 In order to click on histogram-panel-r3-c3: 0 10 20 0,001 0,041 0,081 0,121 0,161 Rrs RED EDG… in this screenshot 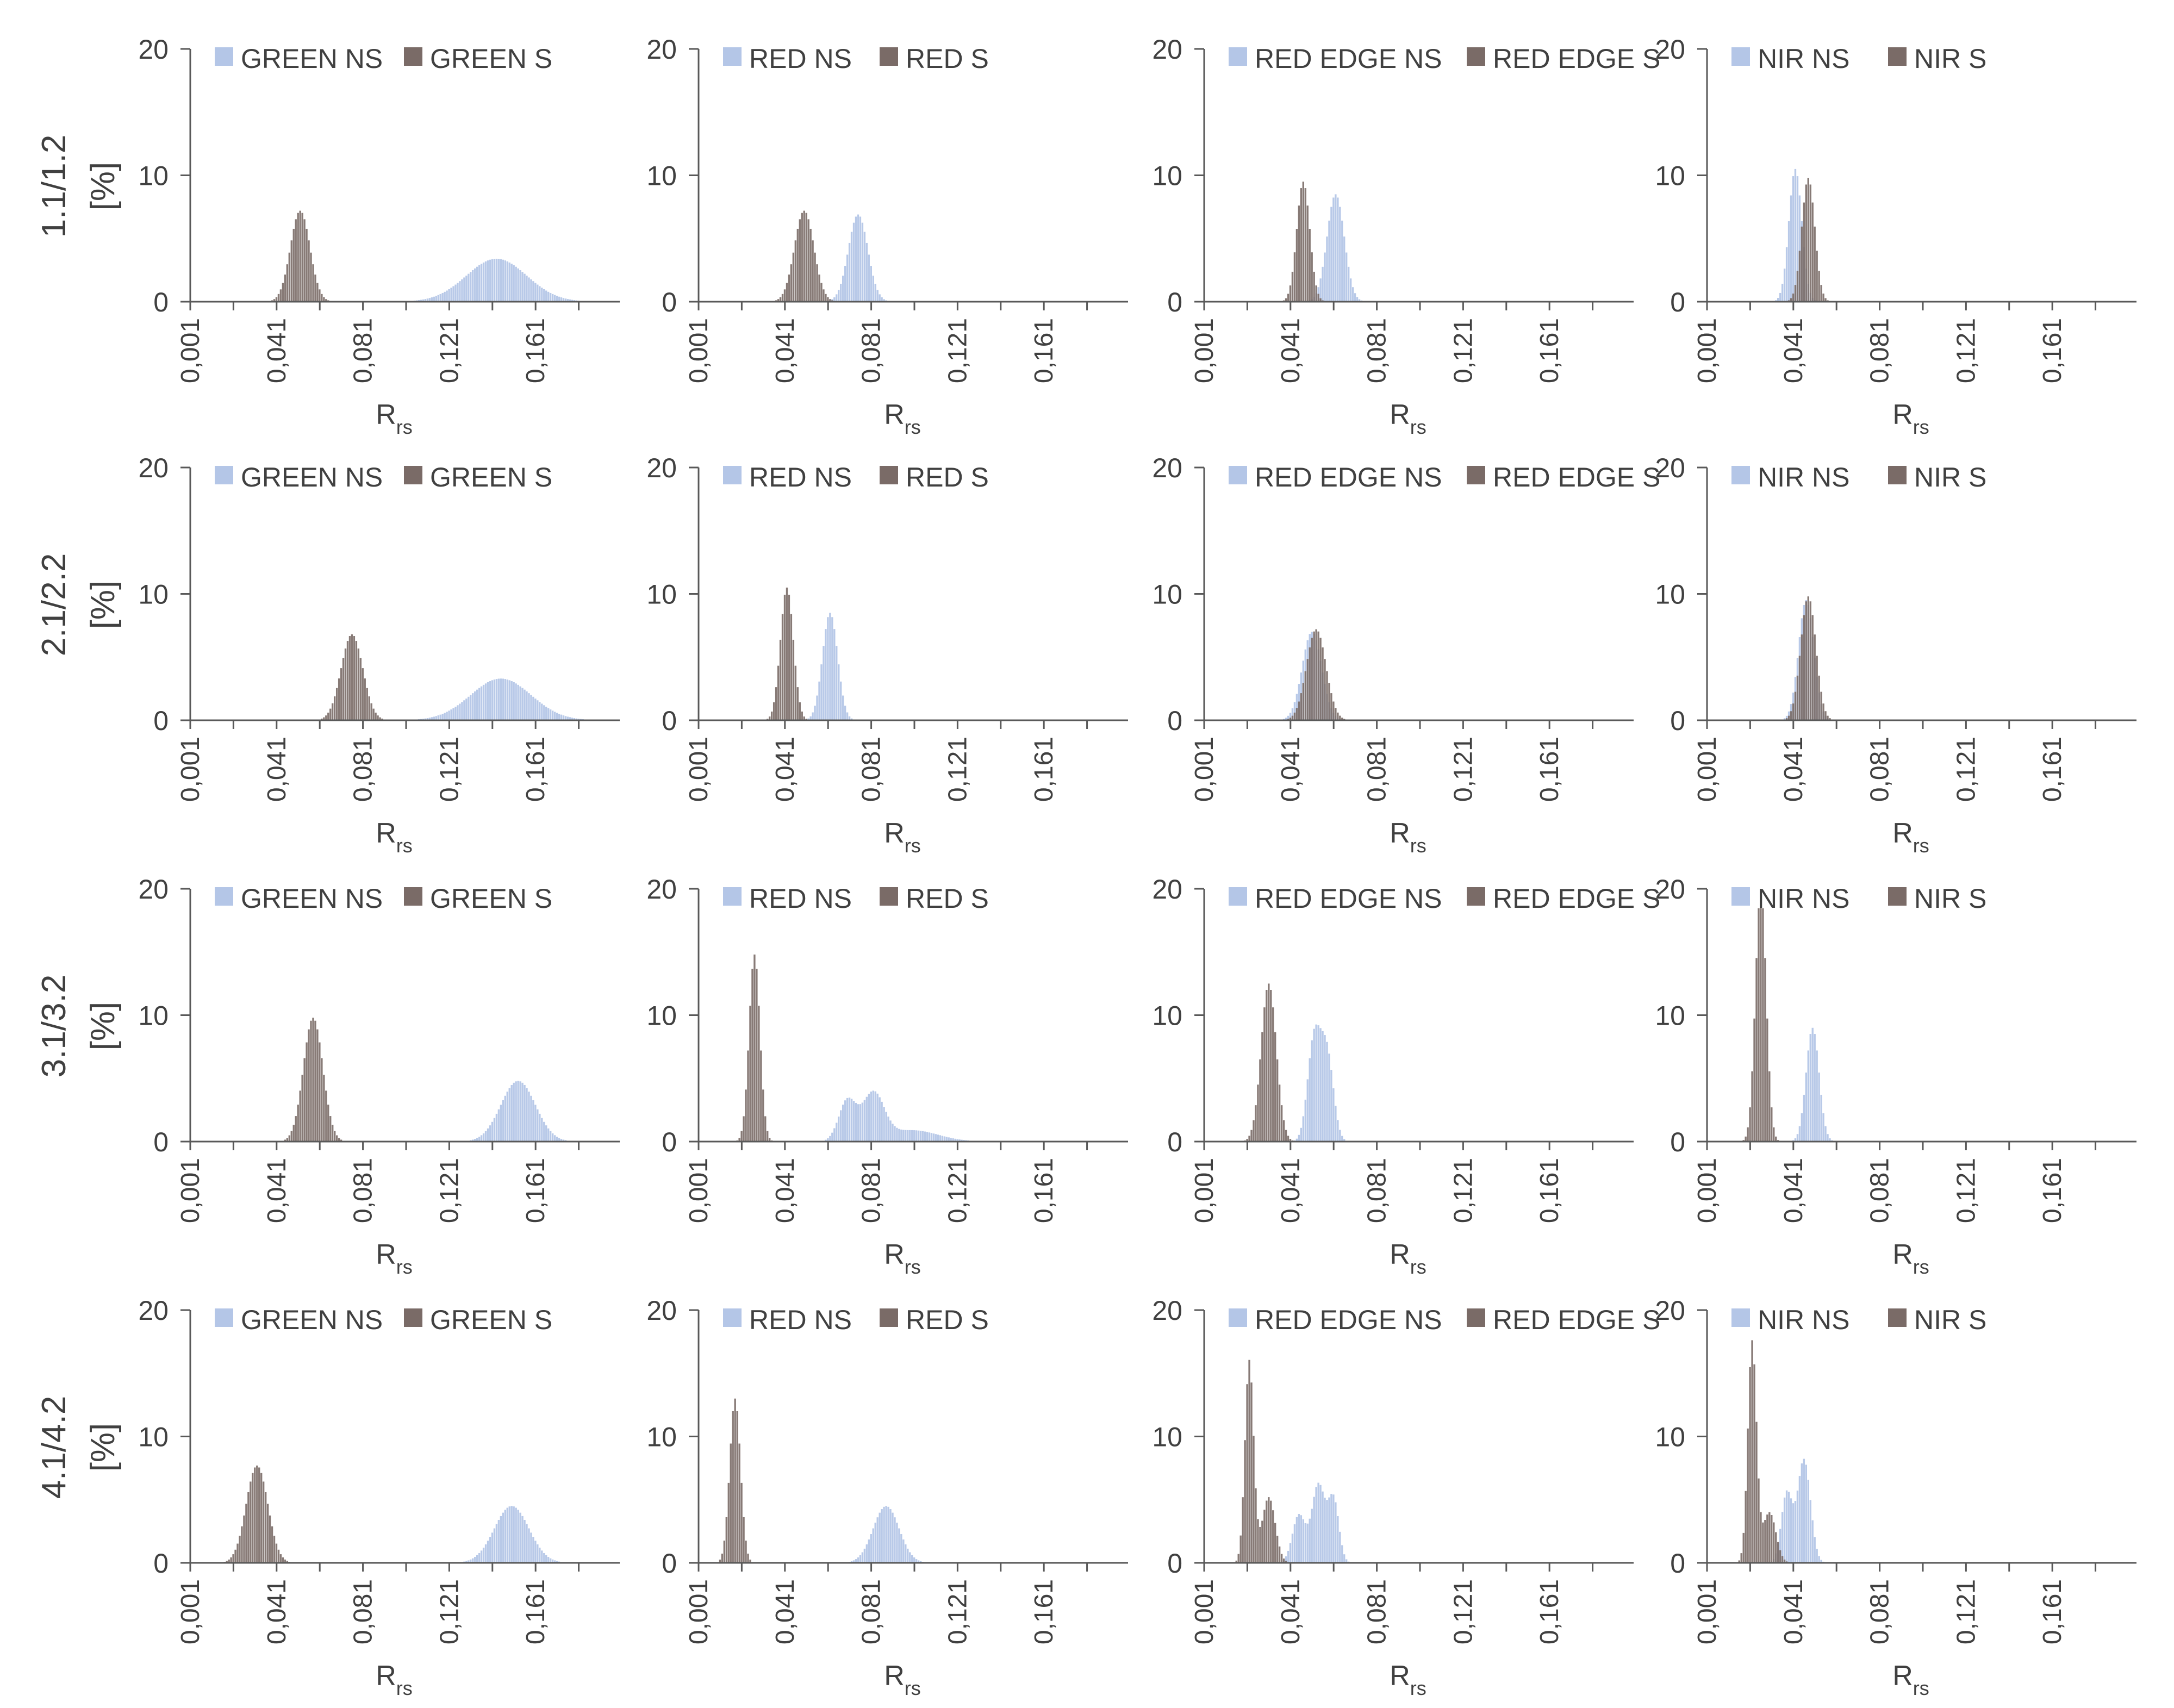, I will do `click(1406, 1074)`.